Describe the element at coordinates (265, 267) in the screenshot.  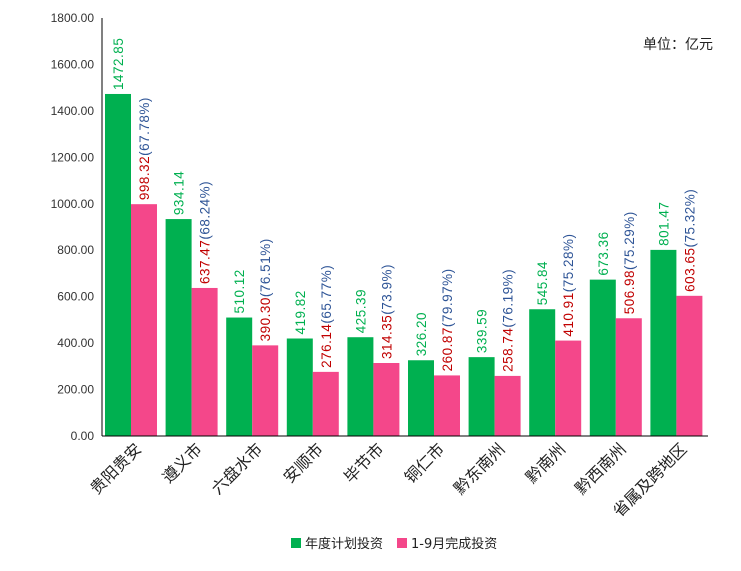
I see `data-label-done-pct: (76.51%)` at that location.